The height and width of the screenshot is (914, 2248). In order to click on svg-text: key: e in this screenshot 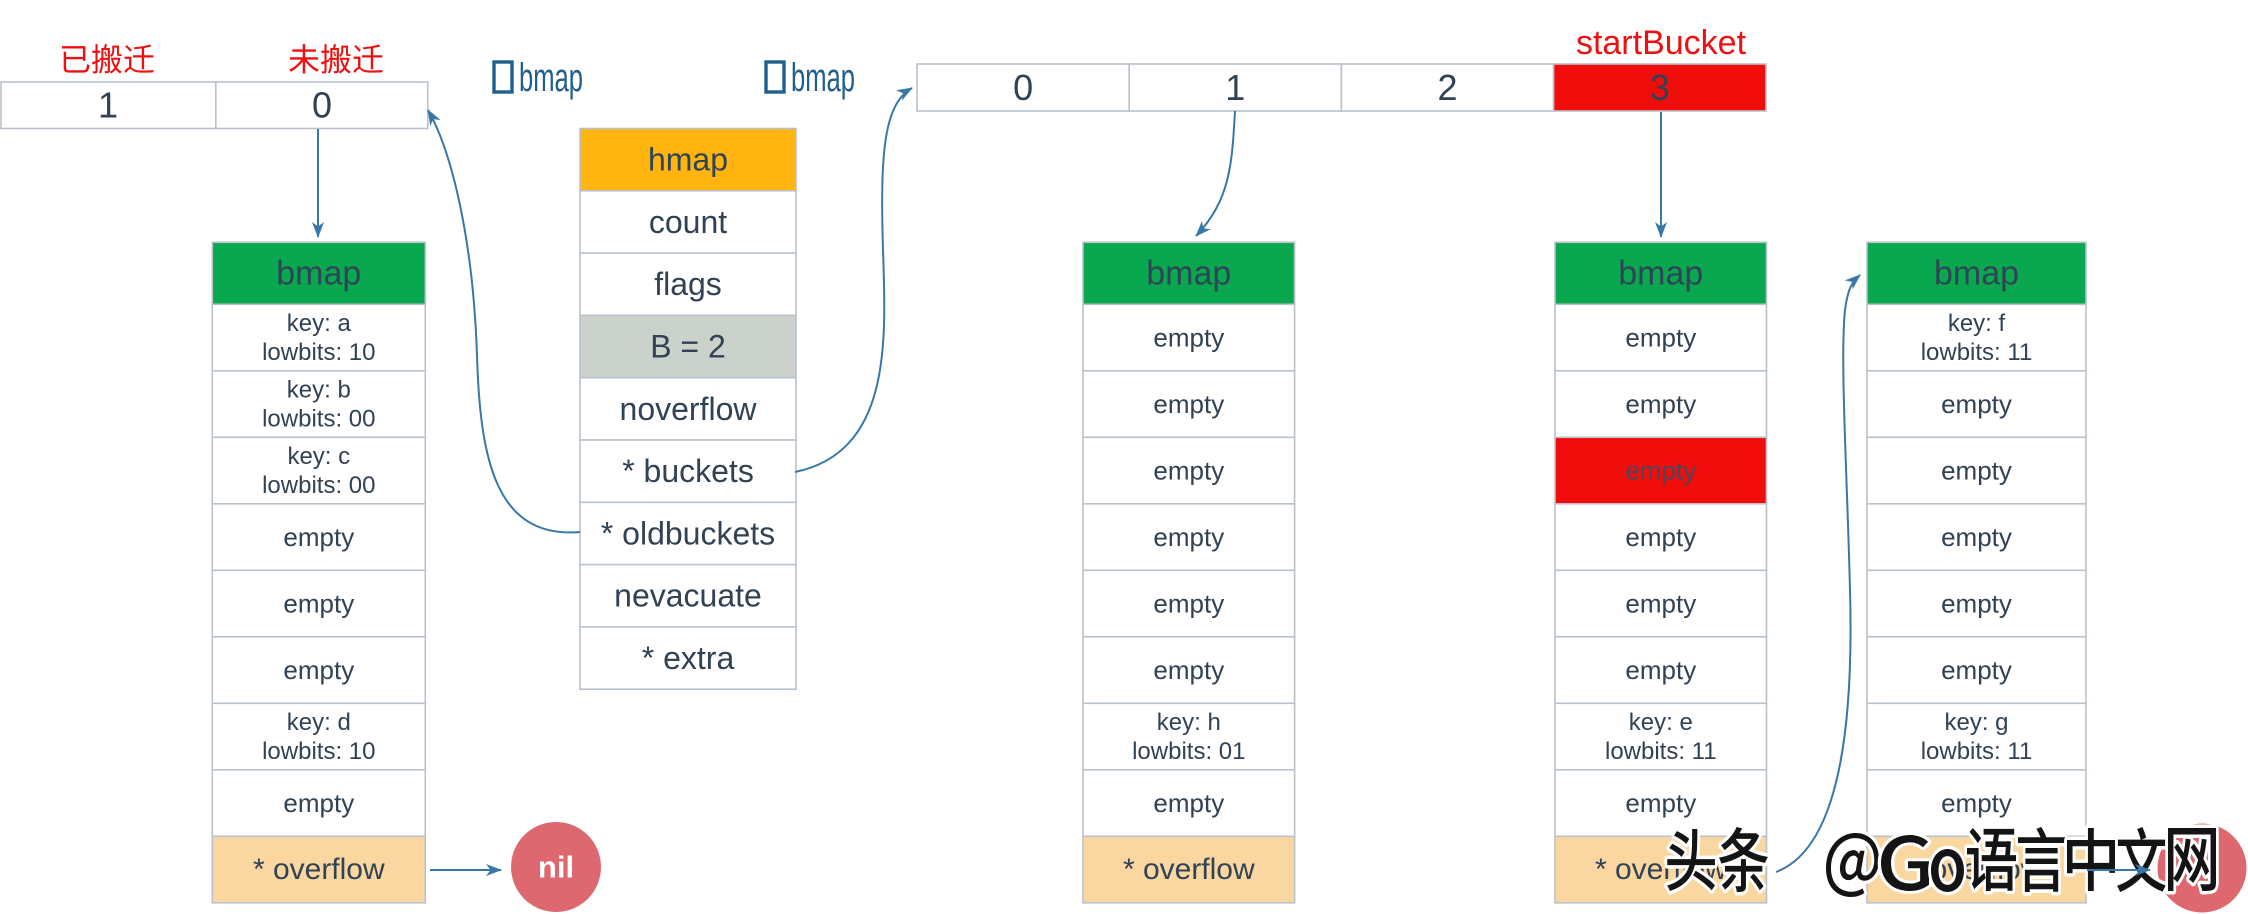, I will do `click(1661, 722)`.